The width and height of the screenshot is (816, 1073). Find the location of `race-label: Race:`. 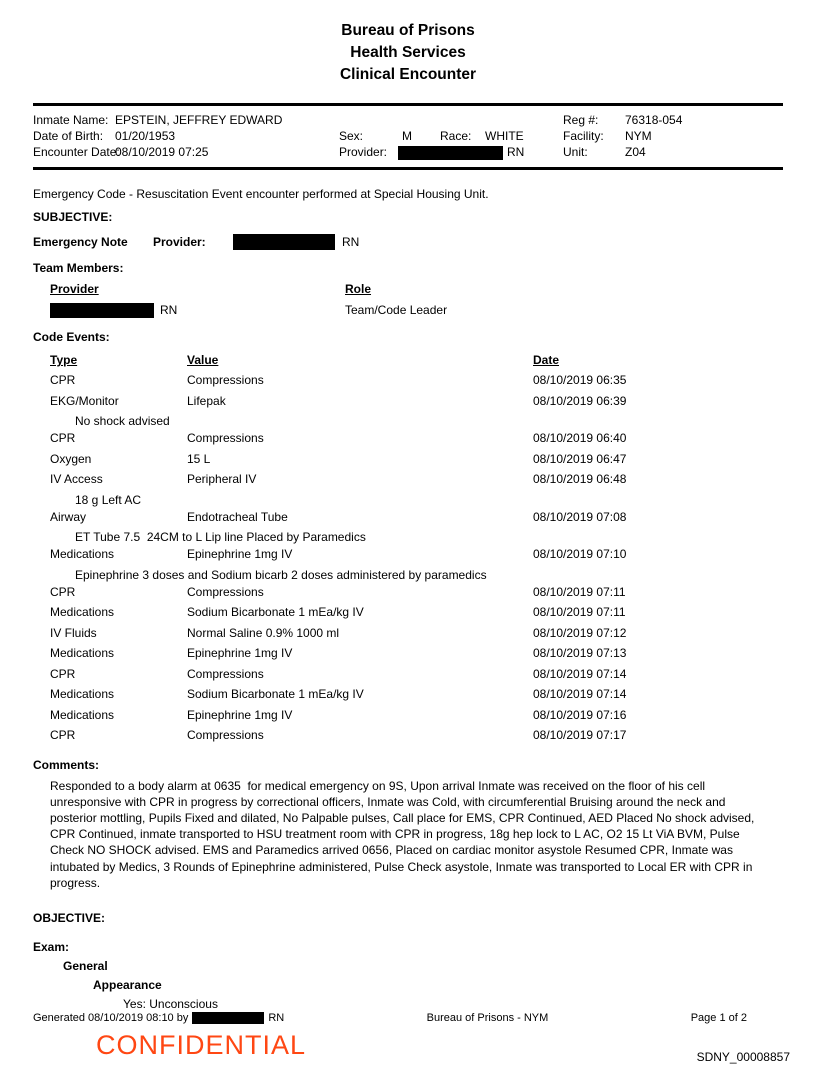

race-label: Race: is located at coordinates (456, 136).